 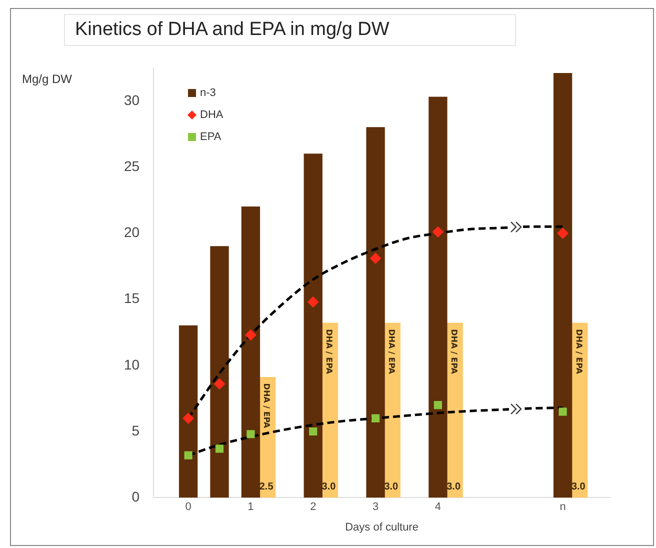 I want to click on y-tick-label: 30, so click(x=132, y=100).